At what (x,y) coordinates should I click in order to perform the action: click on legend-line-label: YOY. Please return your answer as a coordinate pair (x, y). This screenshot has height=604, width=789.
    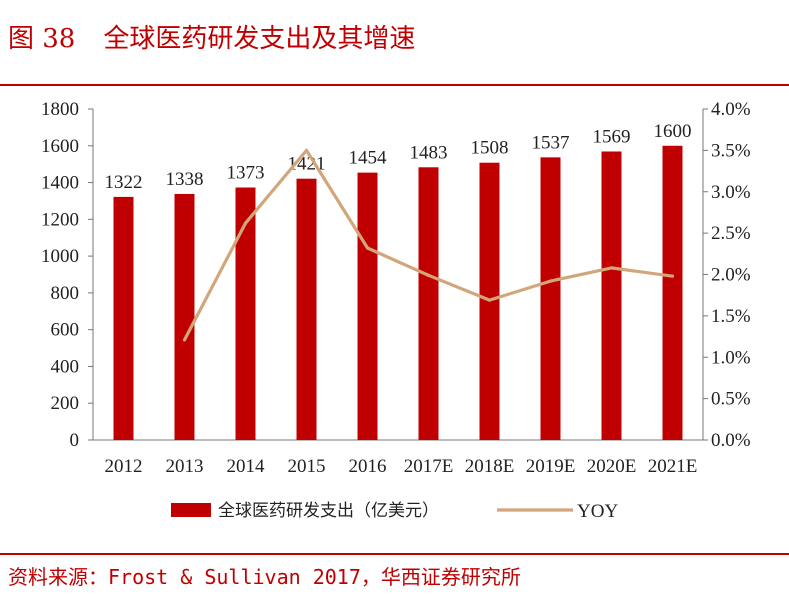
    Looking at the image, I should click on (597, 511).